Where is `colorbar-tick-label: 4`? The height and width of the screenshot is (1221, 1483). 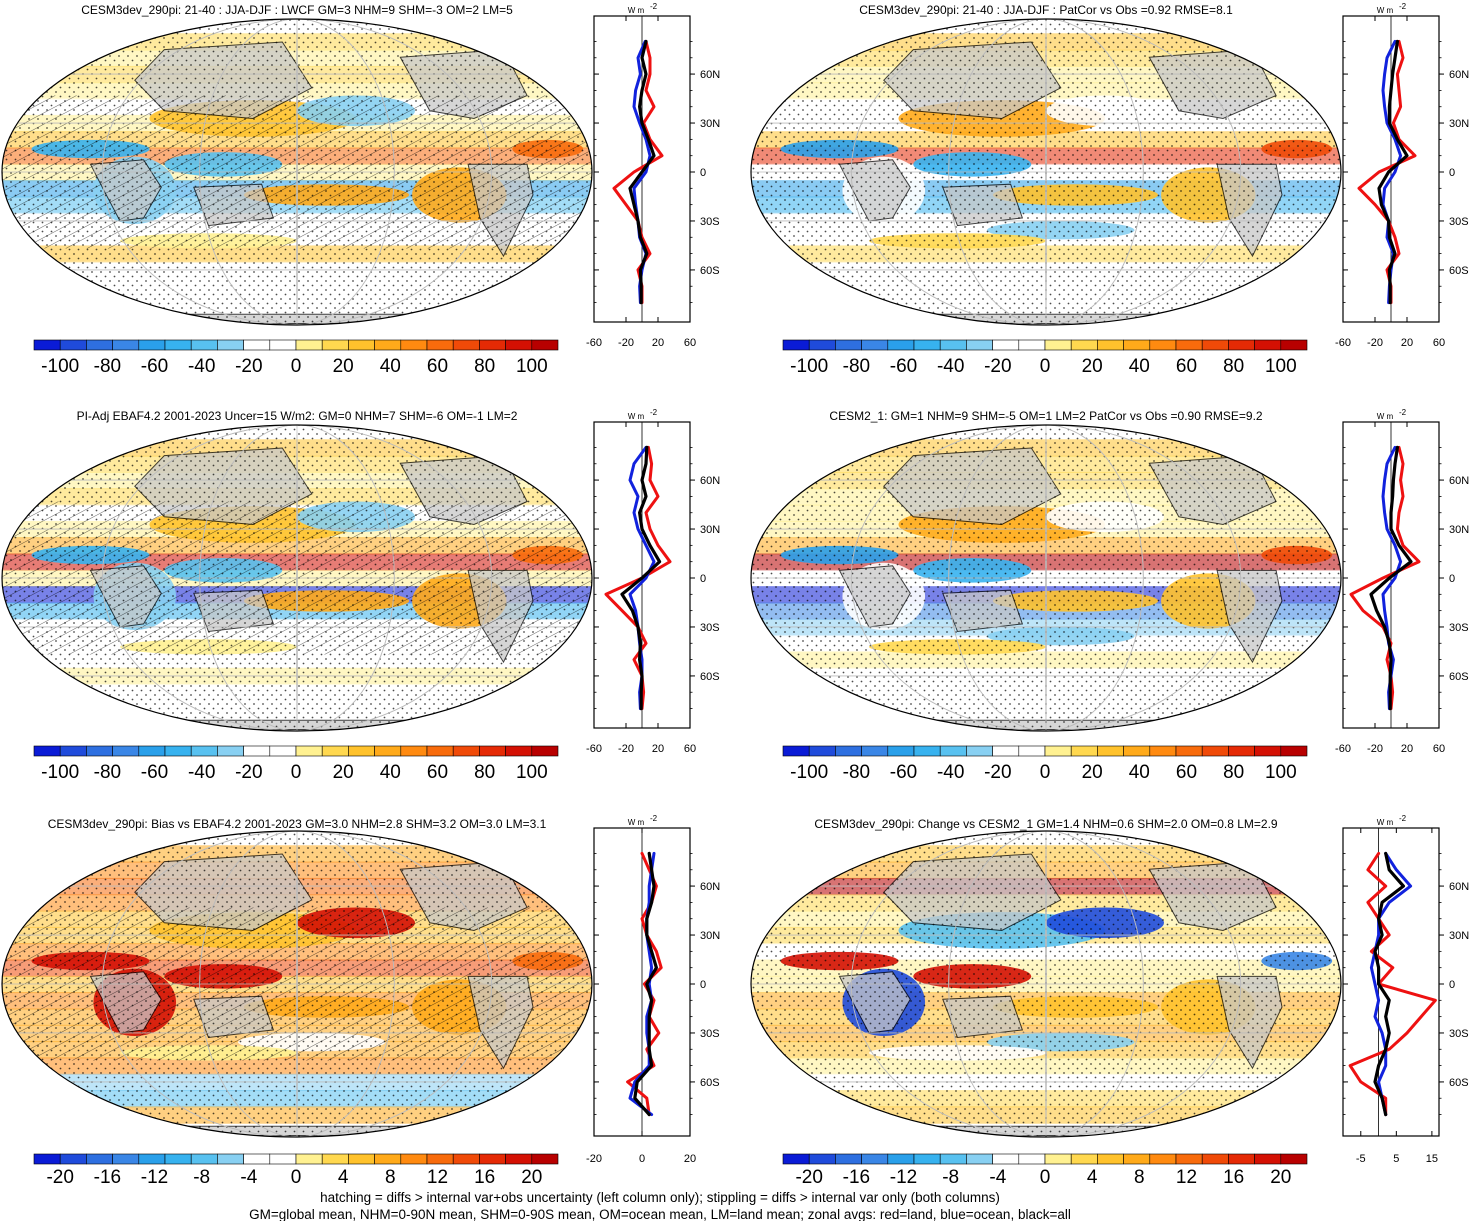 colorbar-tick-label: 4 is located at coordinates (1092, 1177).